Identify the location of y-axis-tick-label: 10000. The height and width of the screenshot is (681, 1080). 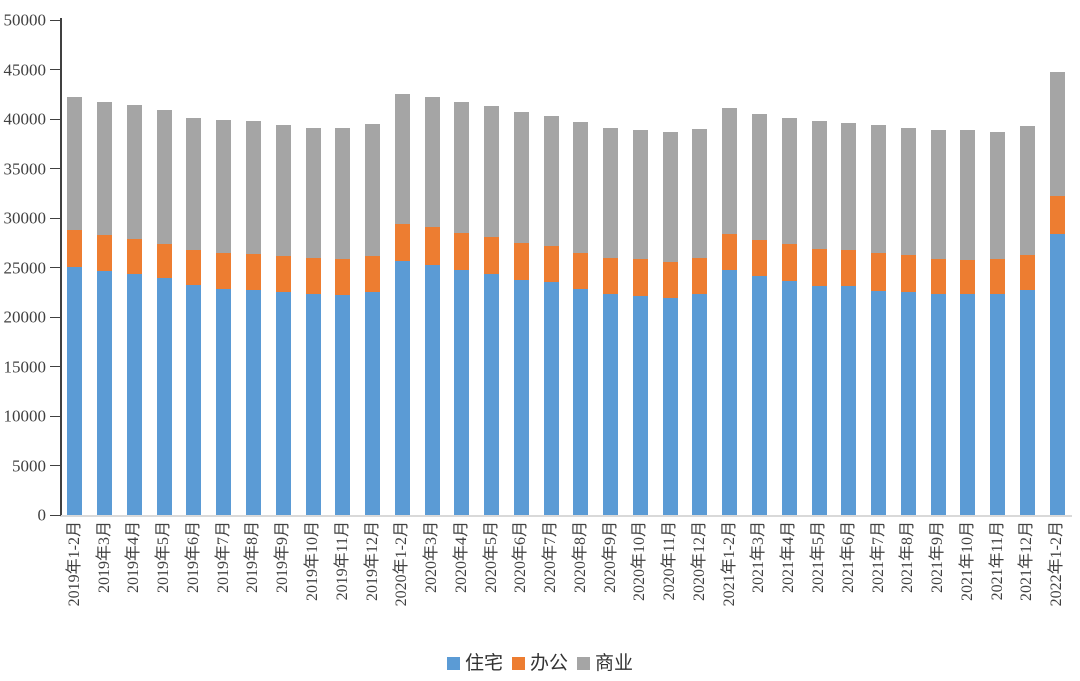
(25, 416).